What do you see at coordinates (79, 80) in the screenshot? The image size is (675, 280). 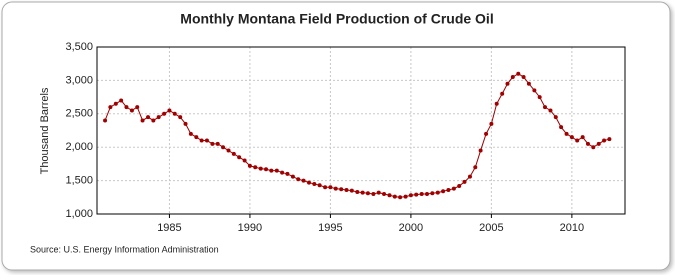 I see `y-tick-label: 3,000` at bounding box center [79, 80].